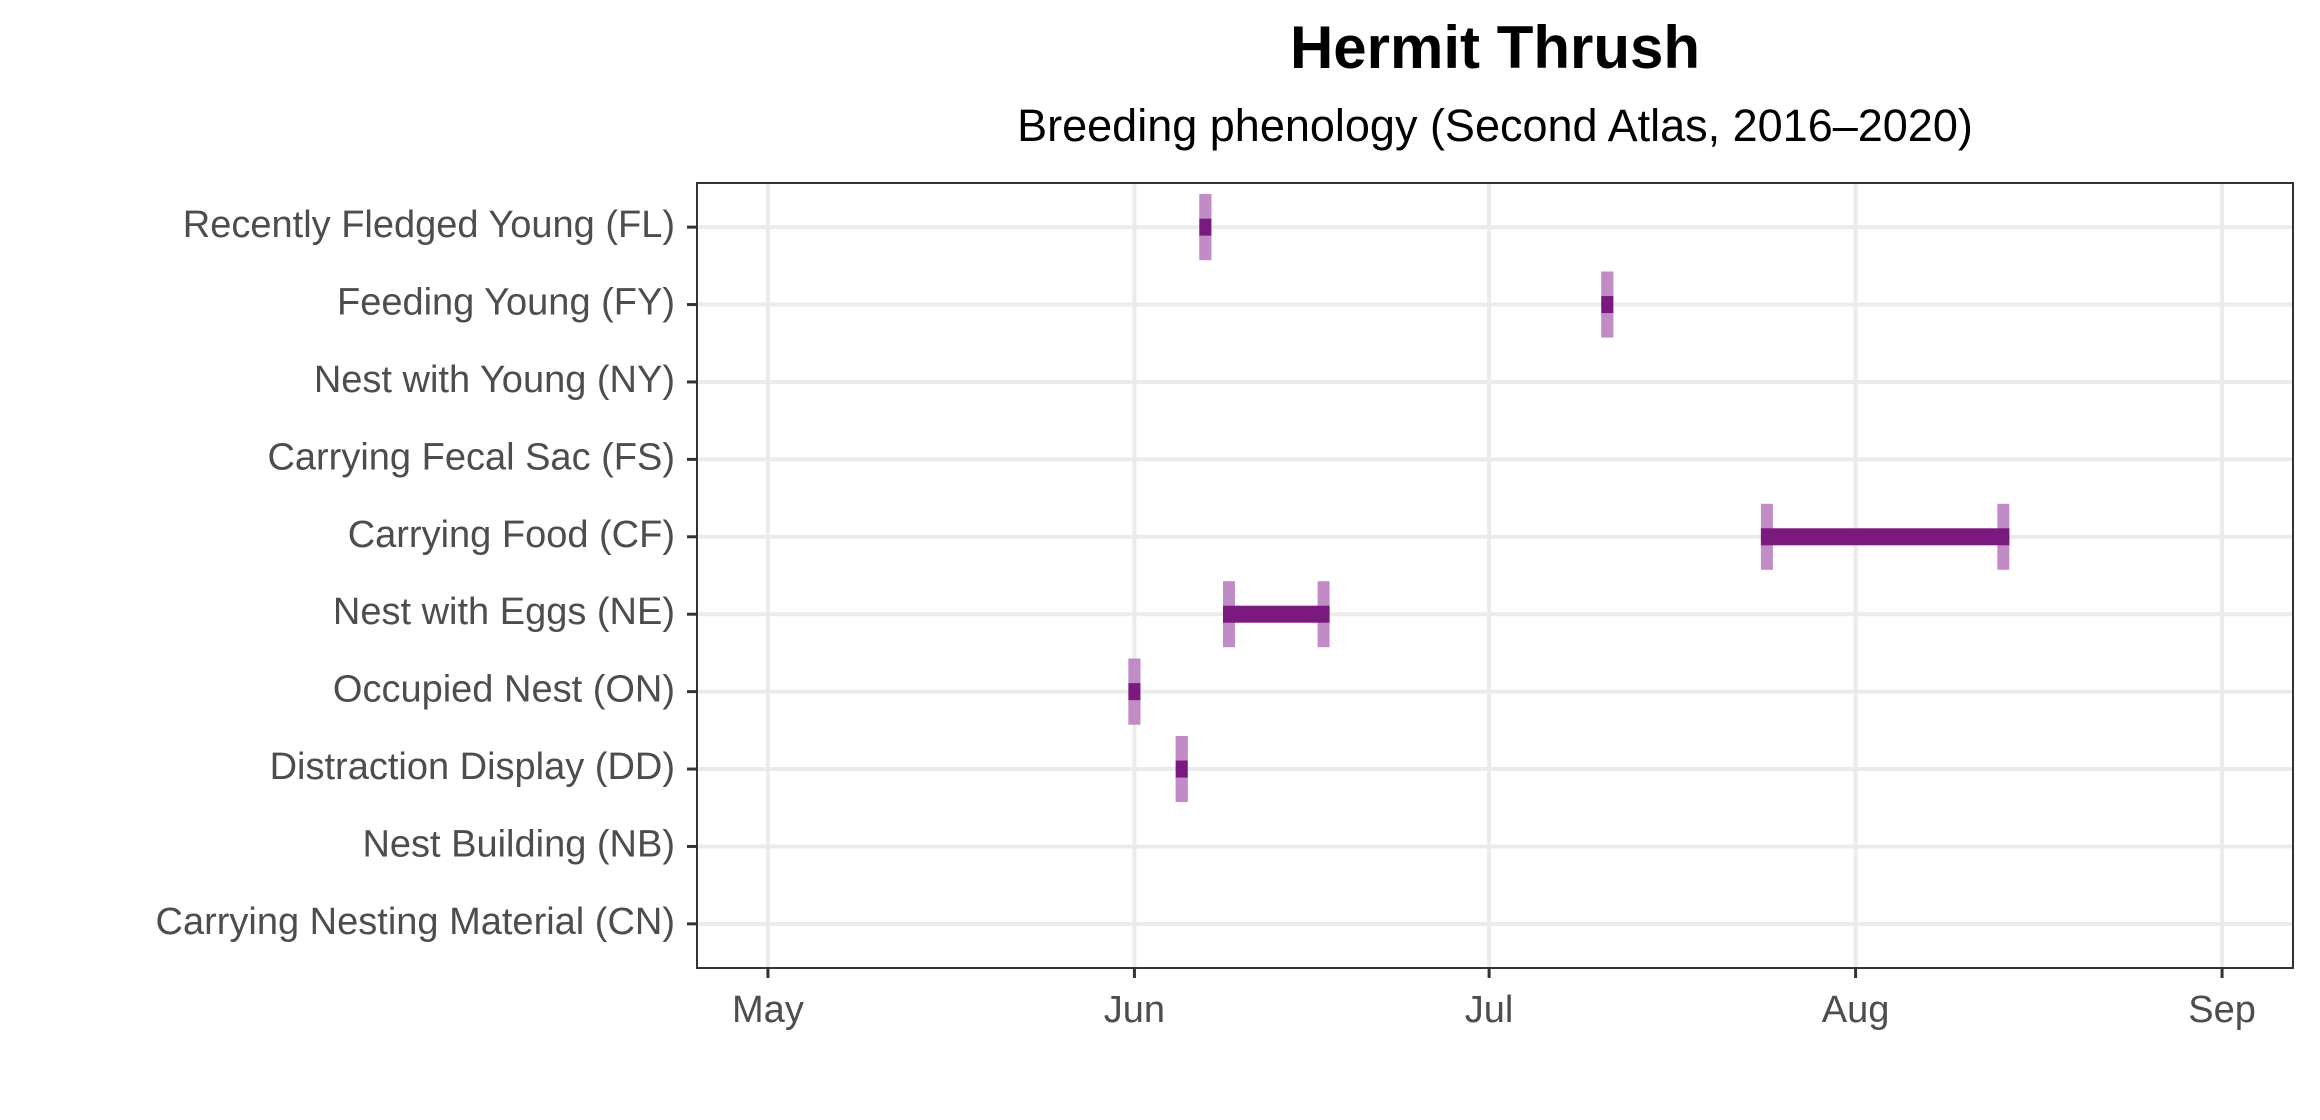 The image size is (2320, 1120). I want to click on y-tick-label: Carrying Fecal Sac (FS), so click(471, 457).